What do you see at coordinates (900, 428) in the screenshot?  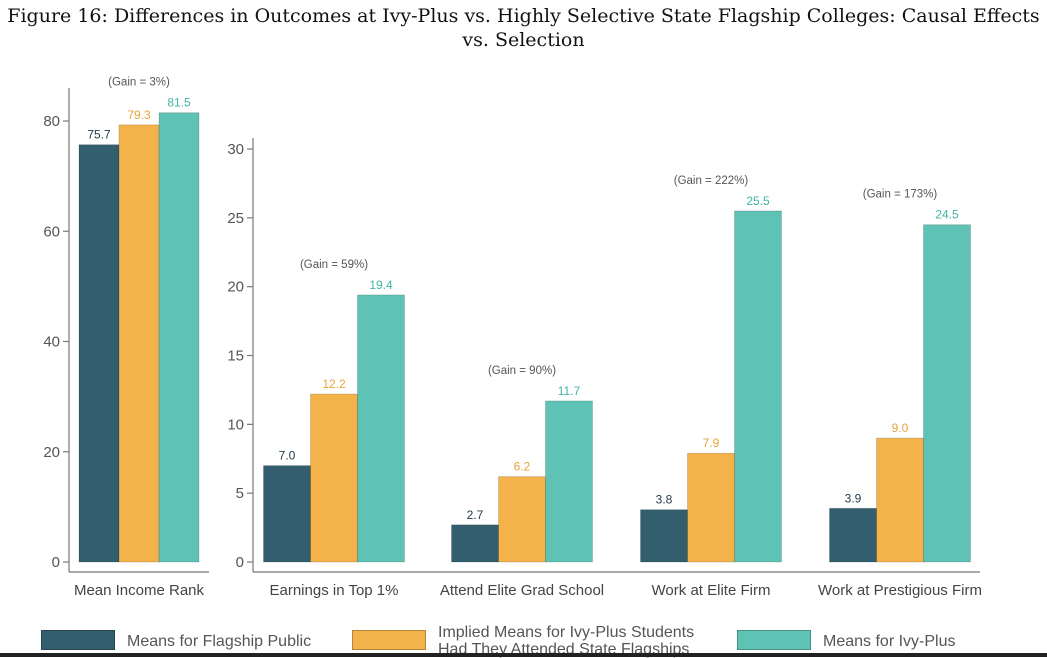 I see `value-label-work-at-prestigious-firm-implied: 9.0` at bounding box center [900, 428].